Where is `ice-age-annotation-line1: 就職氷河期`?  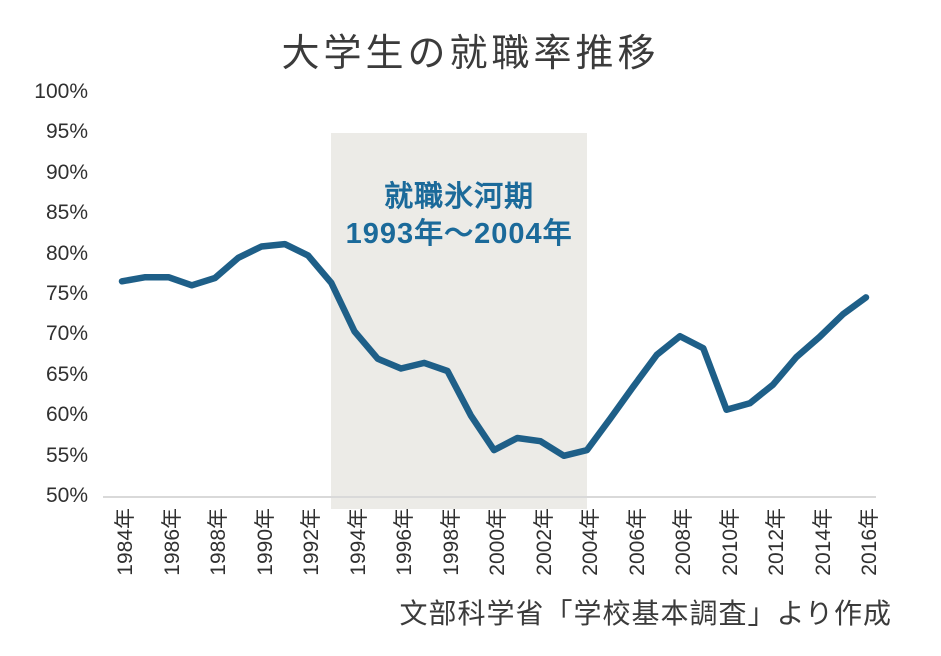
ice-age-annotation-line1: 就職氷河期 is located at coordinates (459, 197).